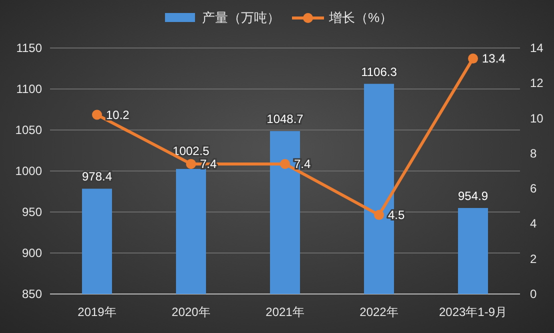 This screenshot has height=333, width=554. I want to click on y2-tick-label: 8, so click(533, 153).